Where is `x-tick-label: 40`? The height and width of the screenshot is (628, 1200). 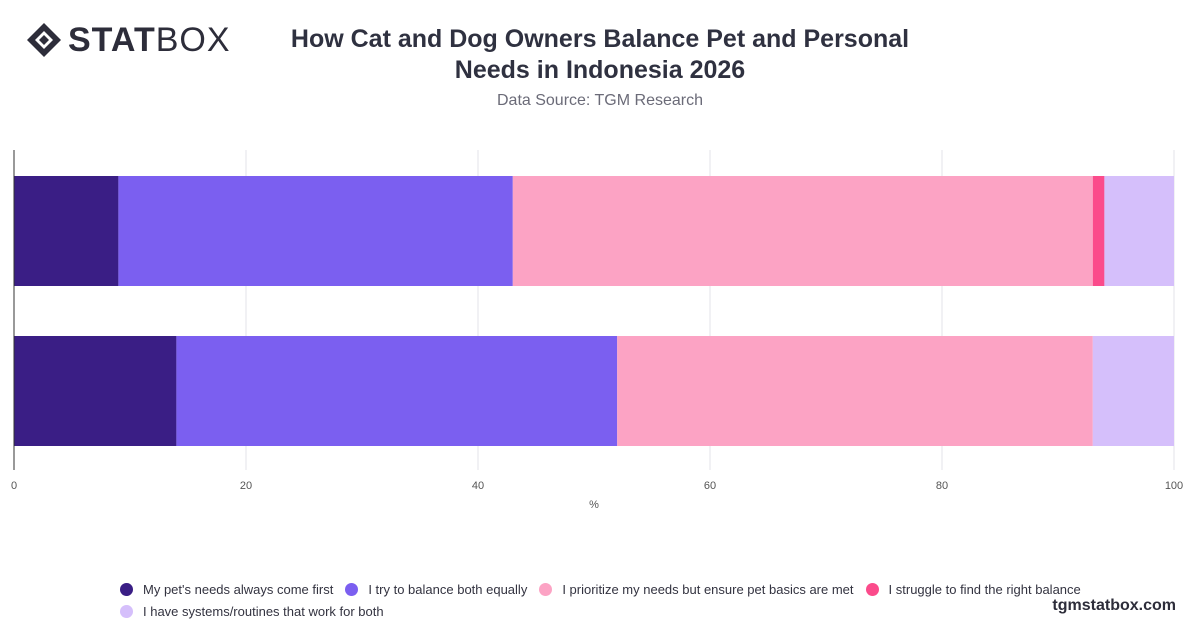
x-tick-label: 40 is located at coordinates (478, 486).